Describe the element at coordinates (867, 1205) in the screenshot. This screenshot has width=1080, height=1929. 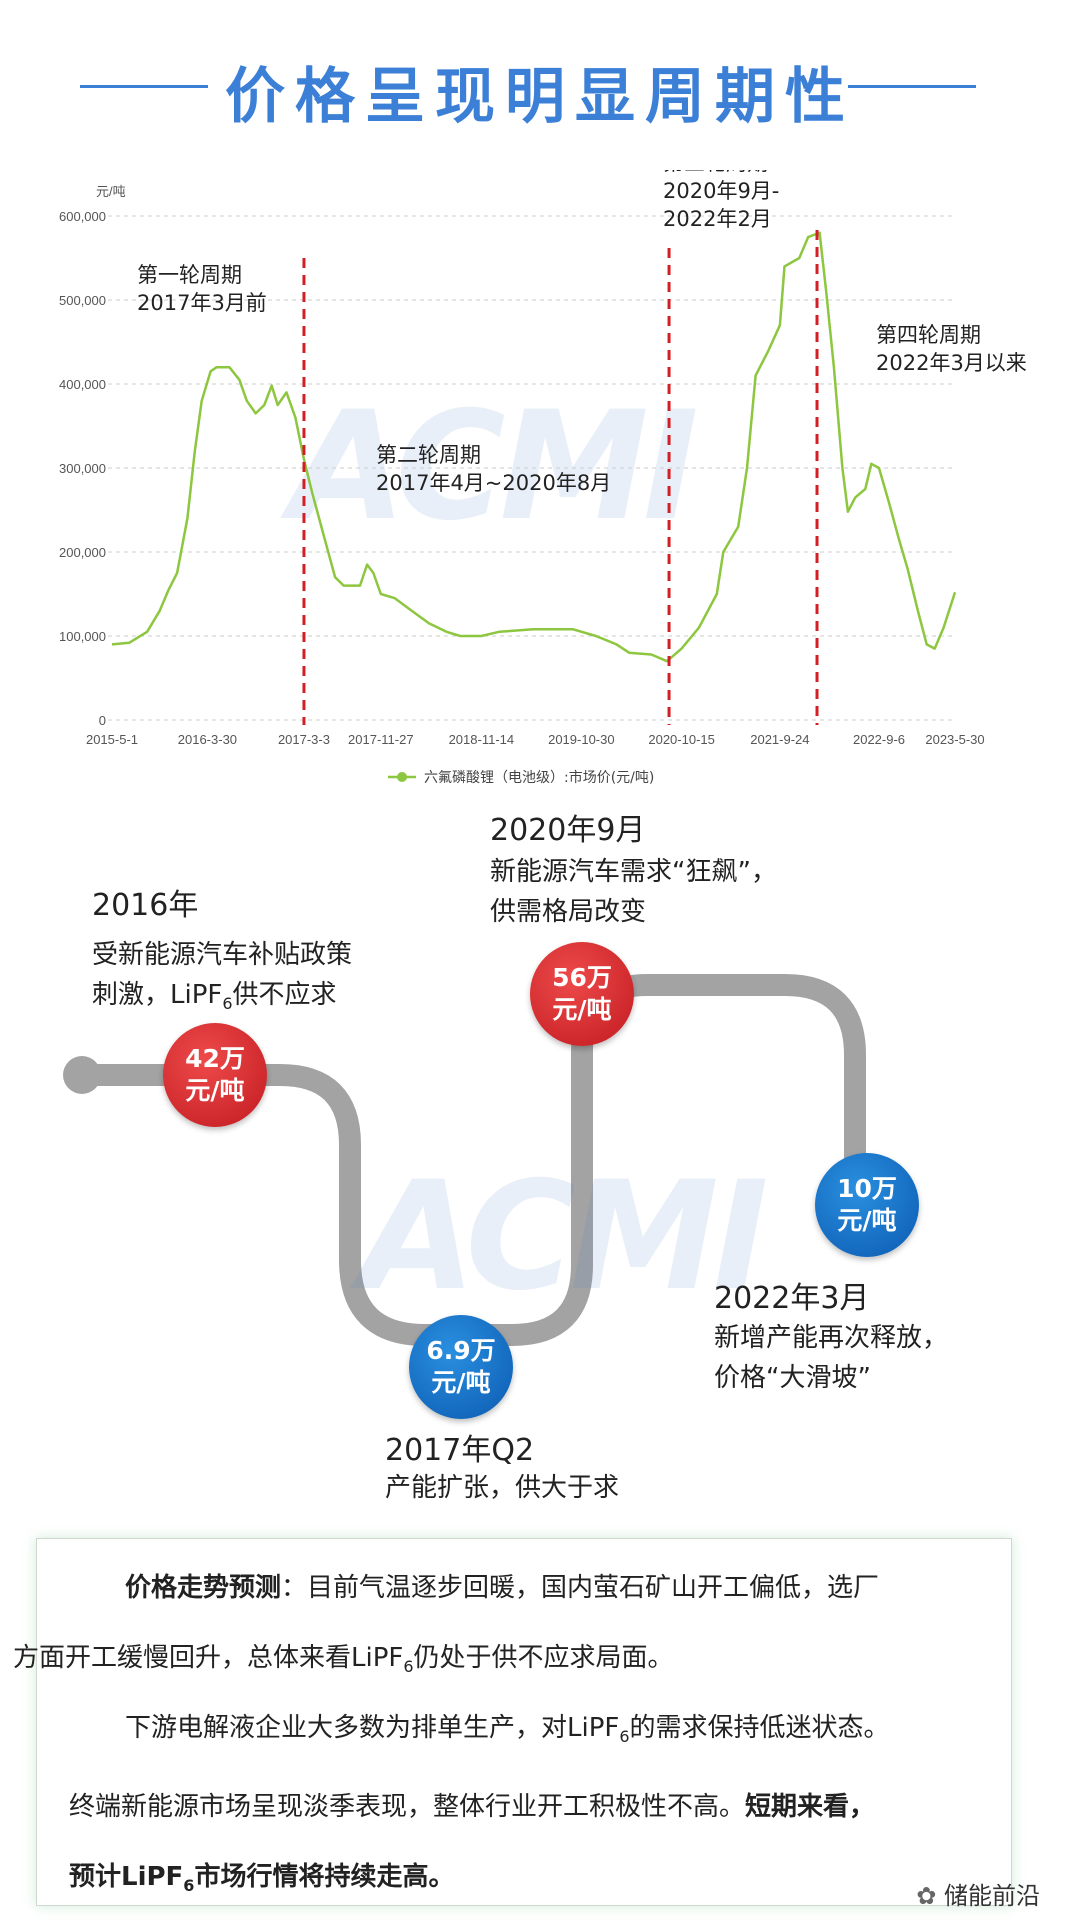
I see `price-bubble-10: 10万 元/吨` at that location.